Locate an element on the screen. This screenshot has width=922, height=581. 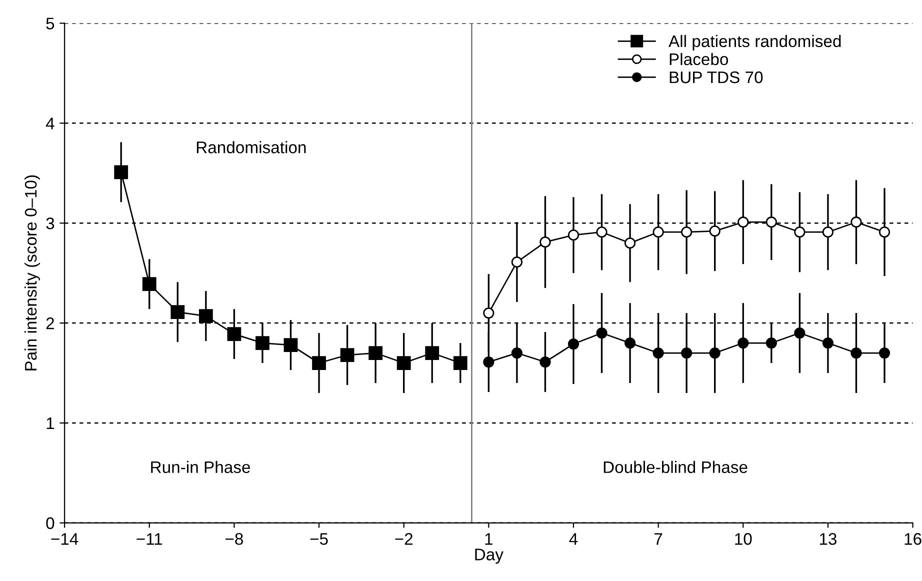
y-tick-label: 4 is located at coordinates (50, 124).